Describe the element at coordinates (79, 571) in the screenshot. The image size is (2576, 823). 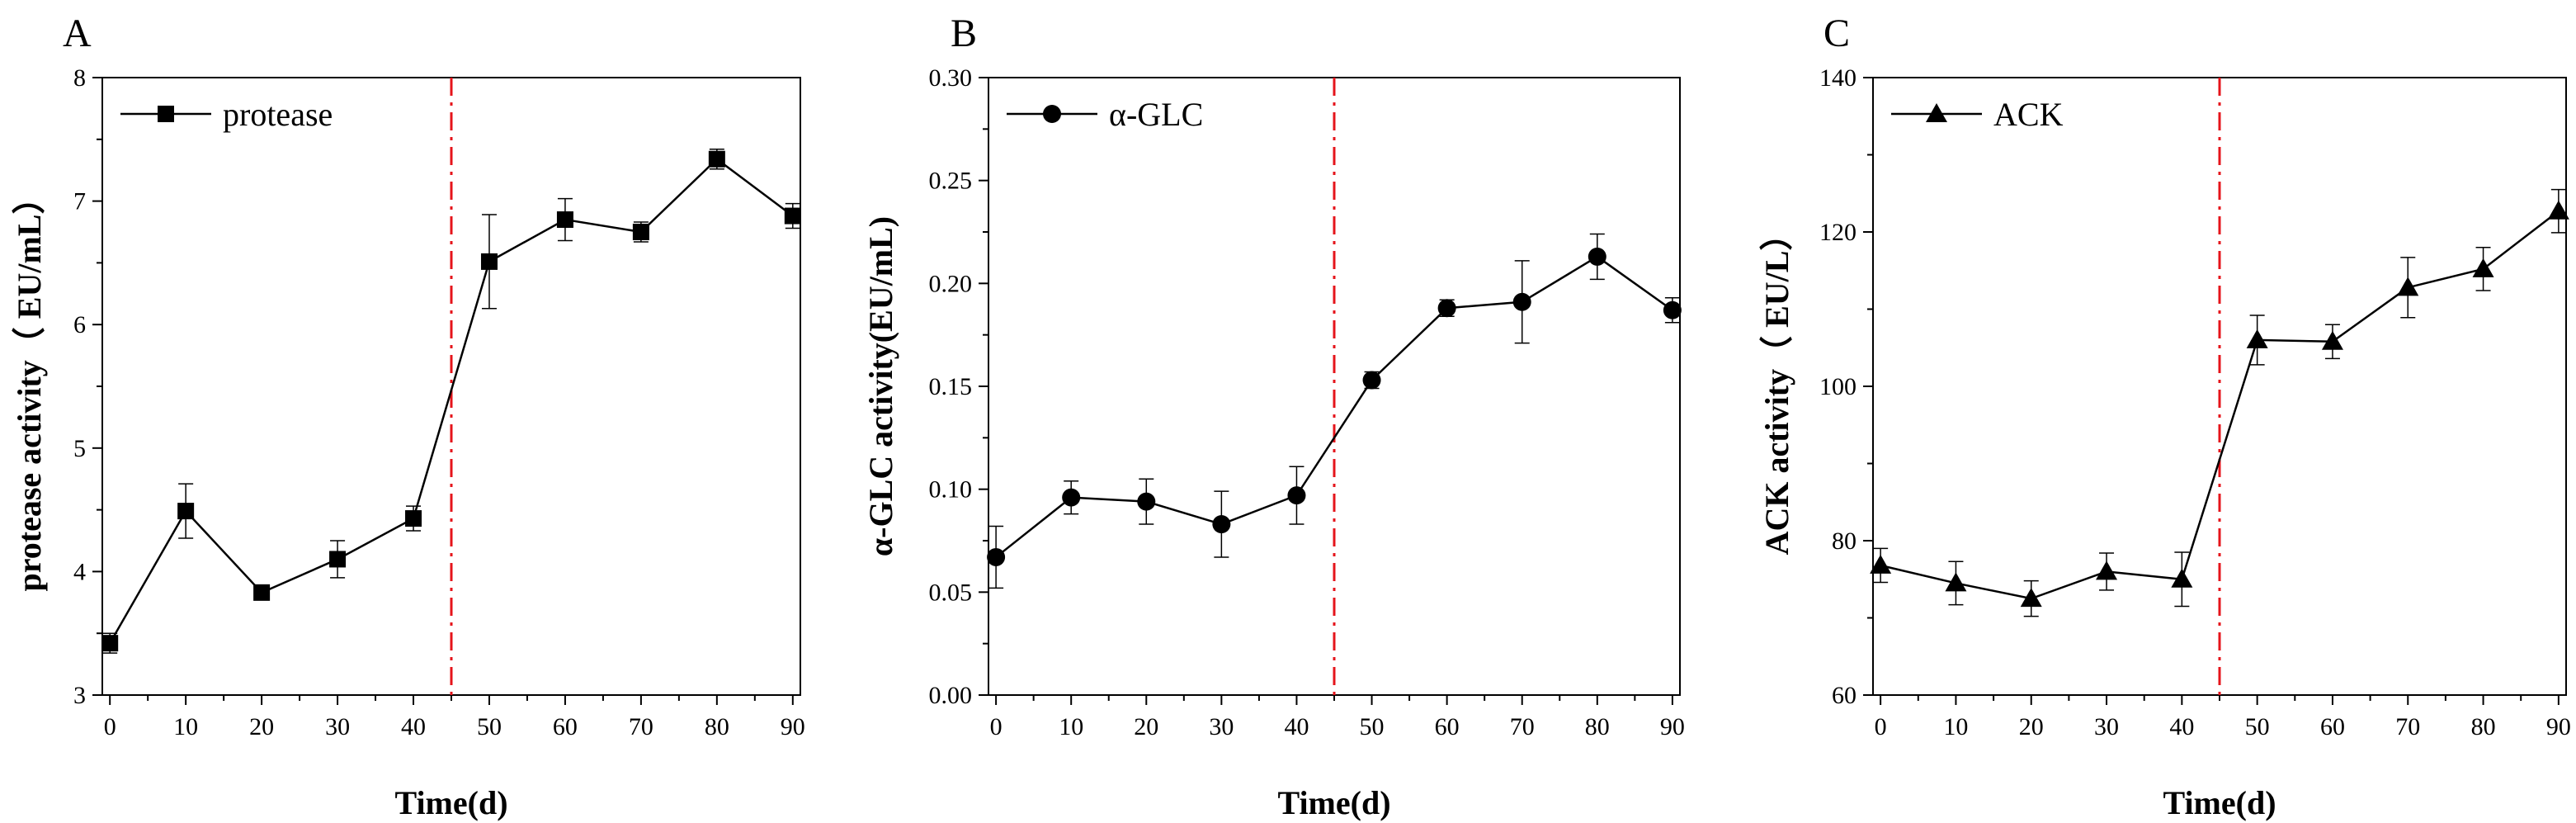
I see `y-tick-label: 4` at that location.